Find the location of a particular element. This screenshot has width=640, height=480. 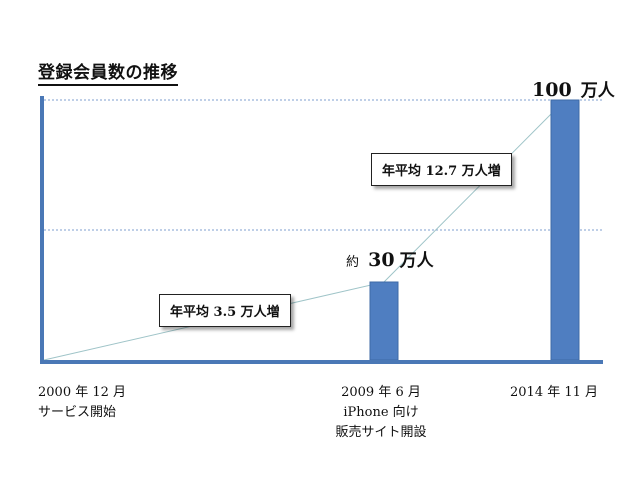

x-tick-label: 2000 年 12 月 is located at coordinates (82, 392).